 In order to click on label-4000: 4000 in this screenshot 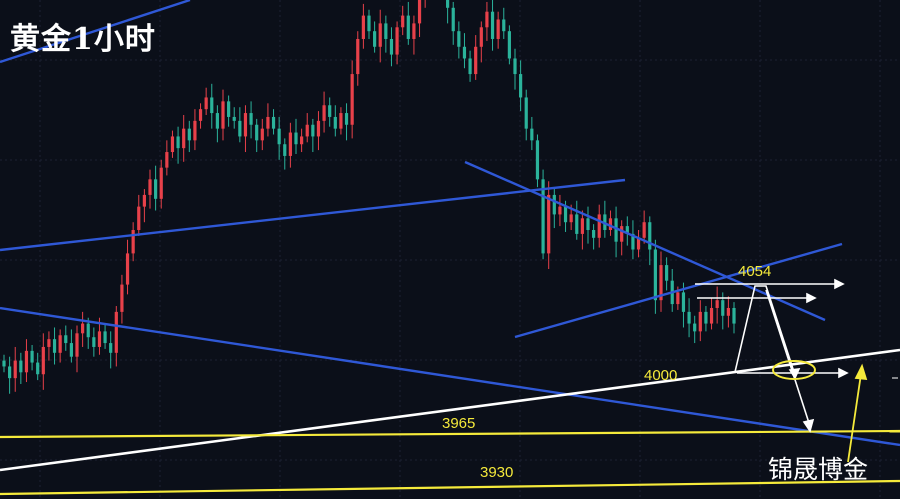, I will do `click(660, 375)`.